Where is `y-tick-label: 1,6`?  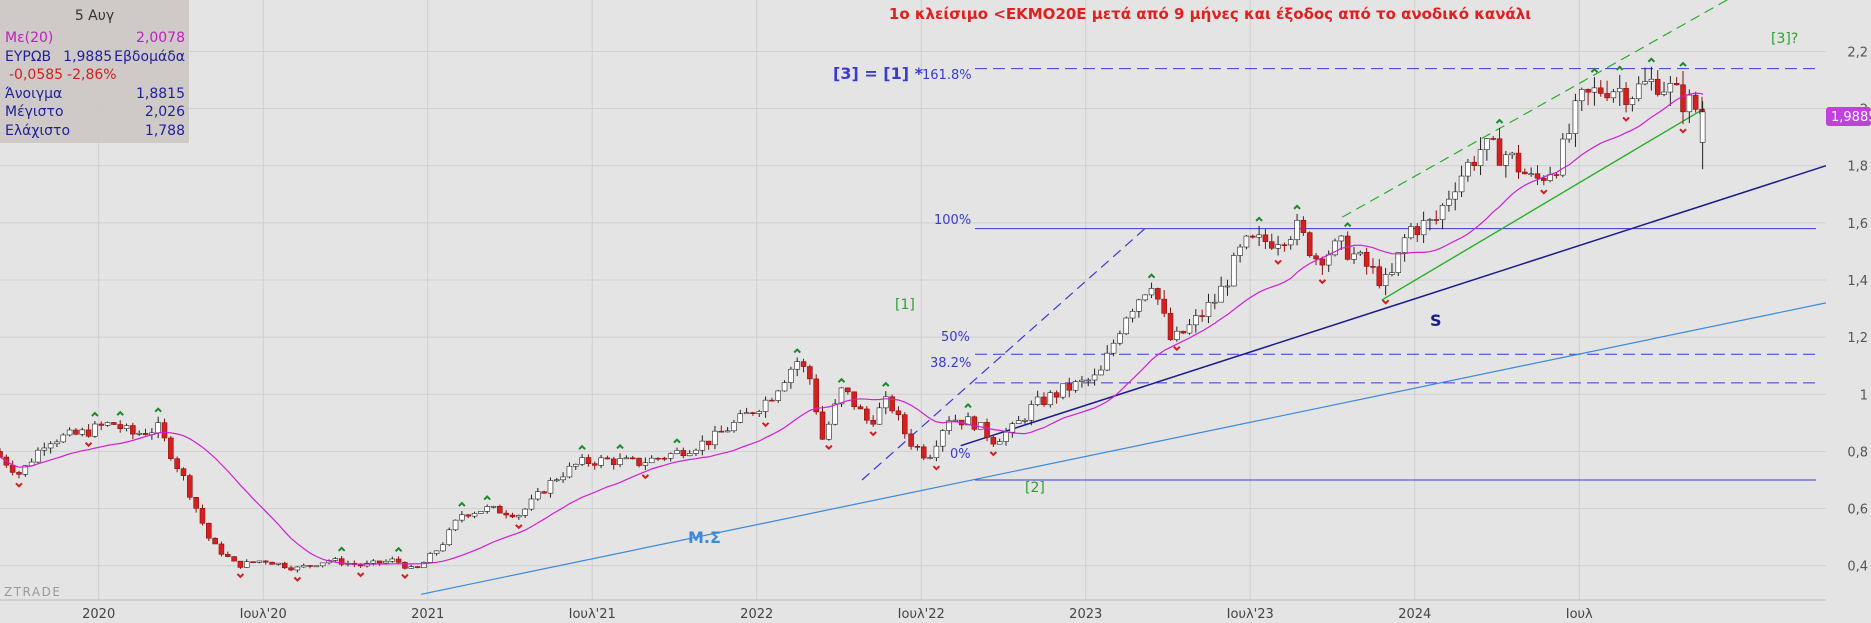
y-tick-label: 1,6 is located at coordinates (1857, 224).